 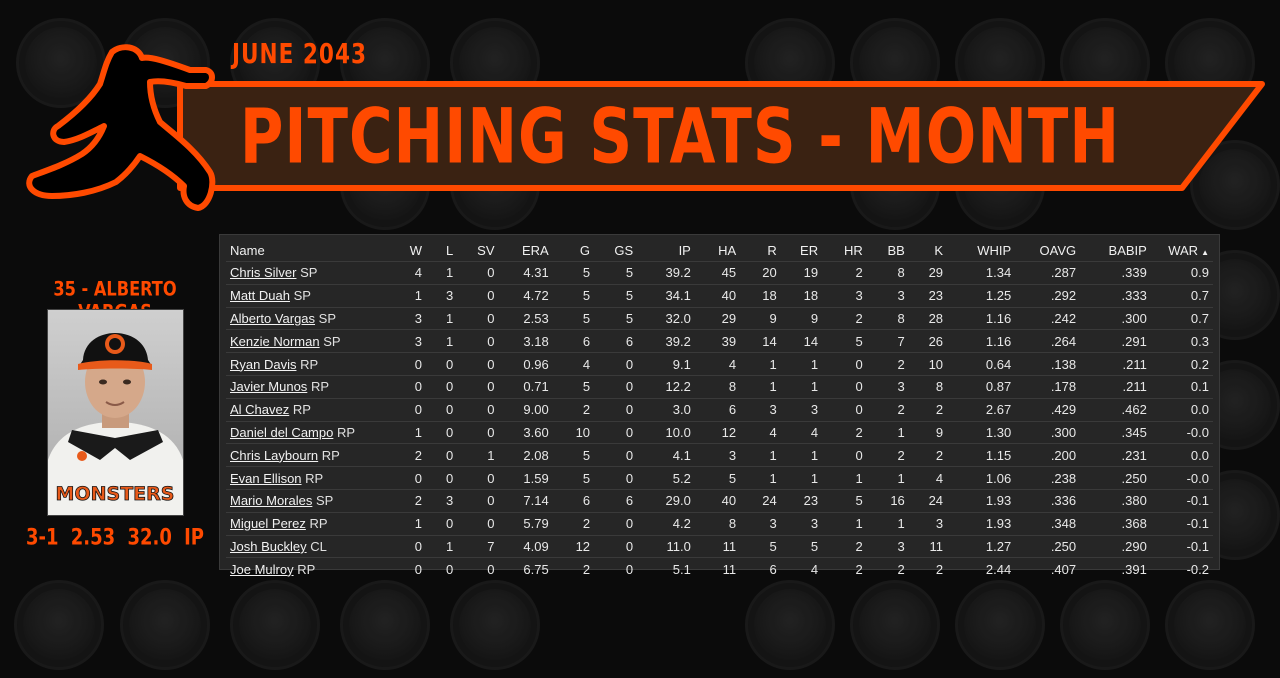 What do you see at coordinates (684, 250) in the screenshot?
I see `column-header-ip: IP` at bounding box center [684, 250].